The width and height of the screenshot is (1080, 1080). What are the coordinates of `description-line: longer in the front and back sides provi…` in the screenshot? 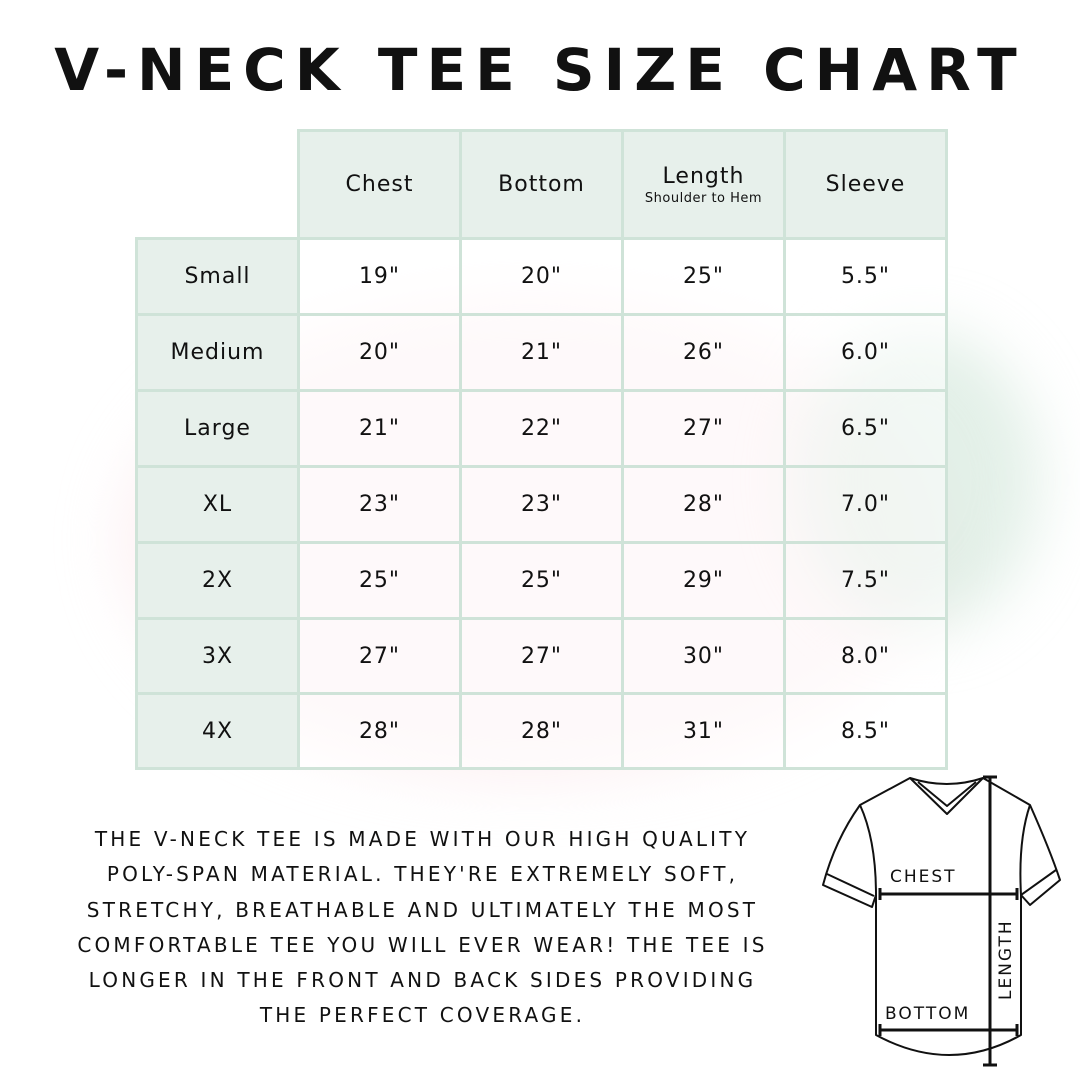 It's located at (422, 980).